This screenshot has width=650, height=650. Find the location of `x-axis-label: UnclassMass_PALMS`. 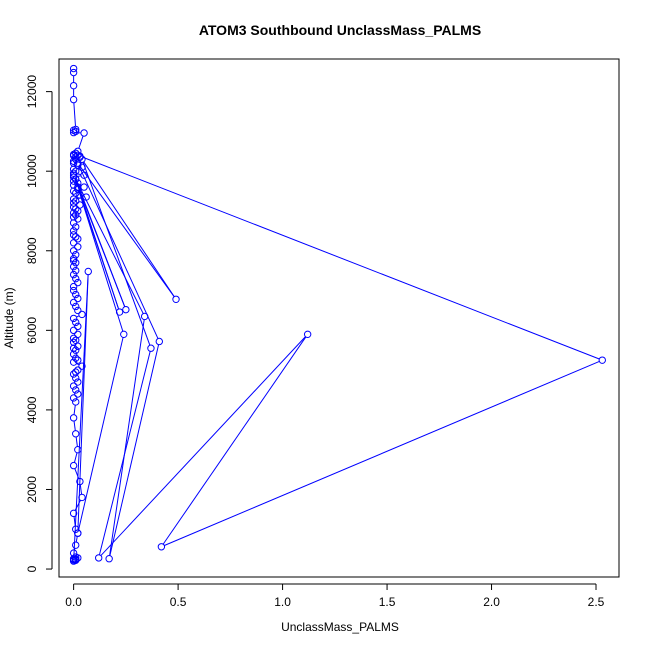

x-axis-label: UnclassMass_PALMS is located at coordinates (340, 627).